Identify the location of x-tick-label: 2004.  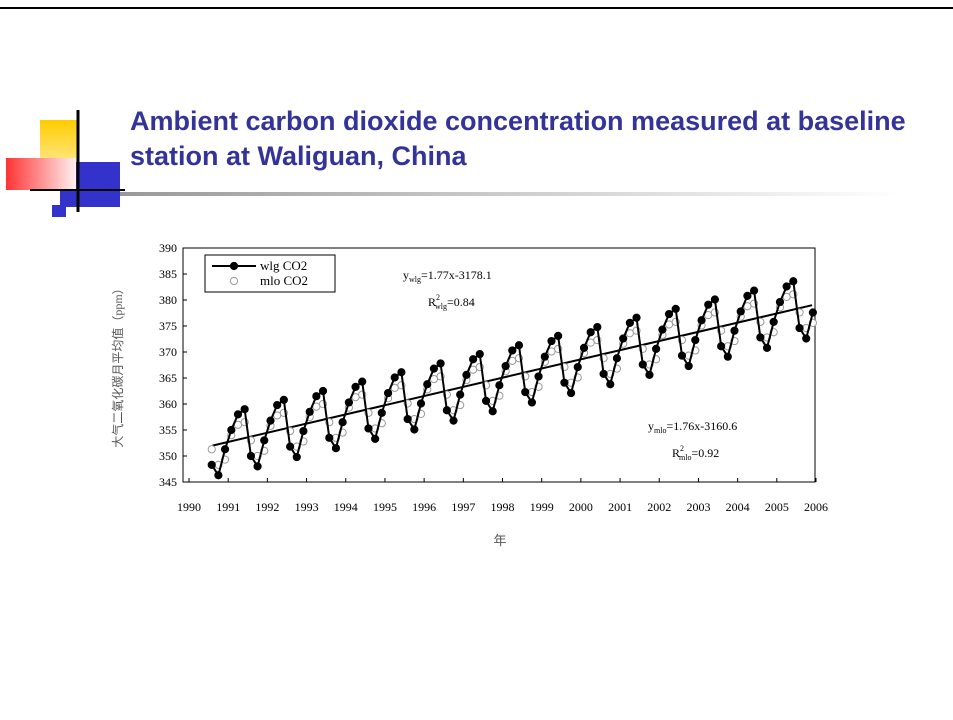
(738, 507).